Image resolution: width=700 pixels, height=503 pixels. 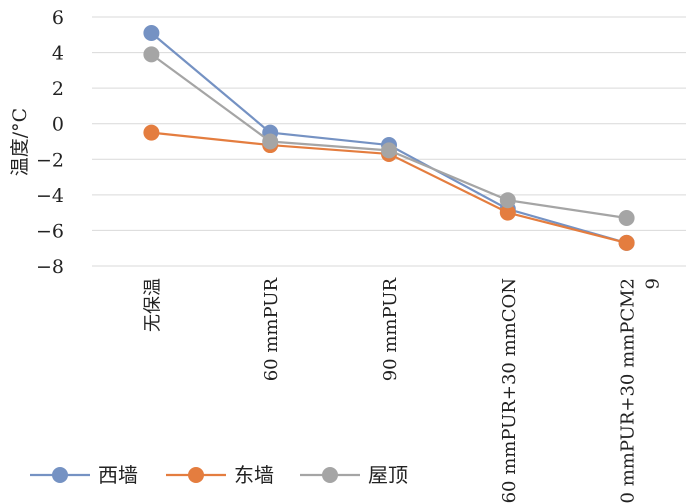 I want to click on y-tick-label: −2, so click(x=50, y=160).